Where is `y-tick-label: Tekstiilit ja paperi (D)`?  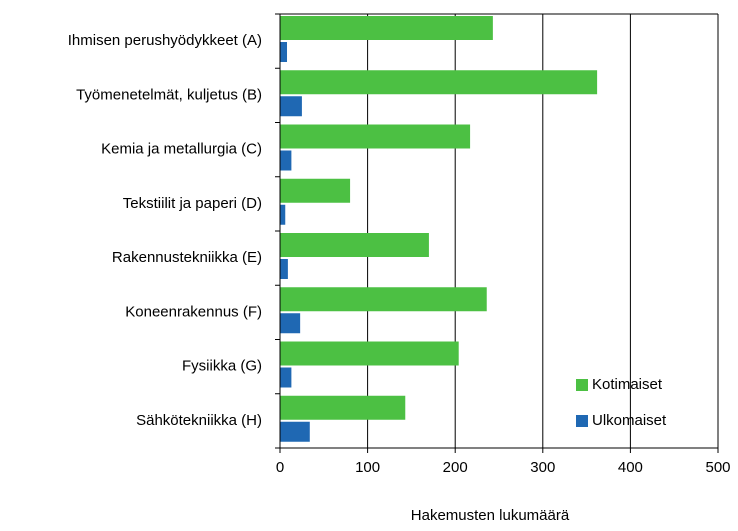 y-tick-label: Tekstiilit ja paperi (D) is located at coordinates (192, 203).